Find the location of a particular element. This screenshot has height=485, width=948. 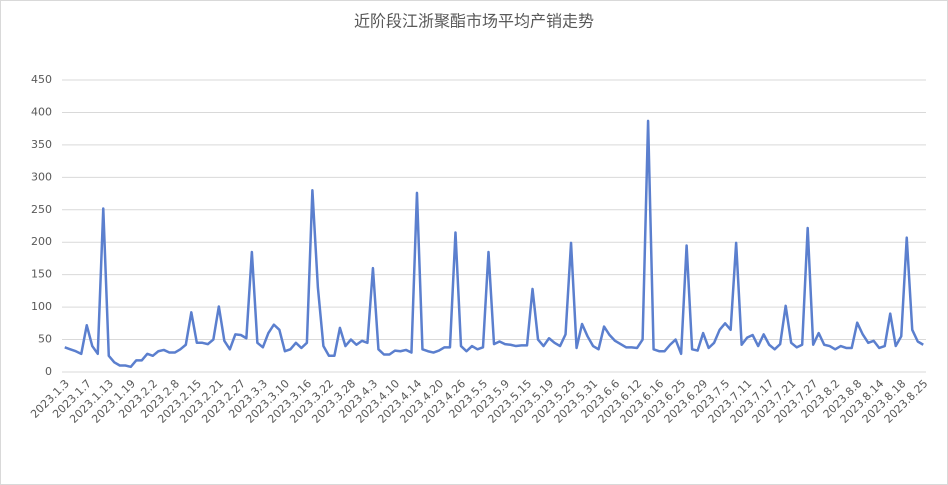

y-tick-label: 450 is located at coordinates (41, 79).